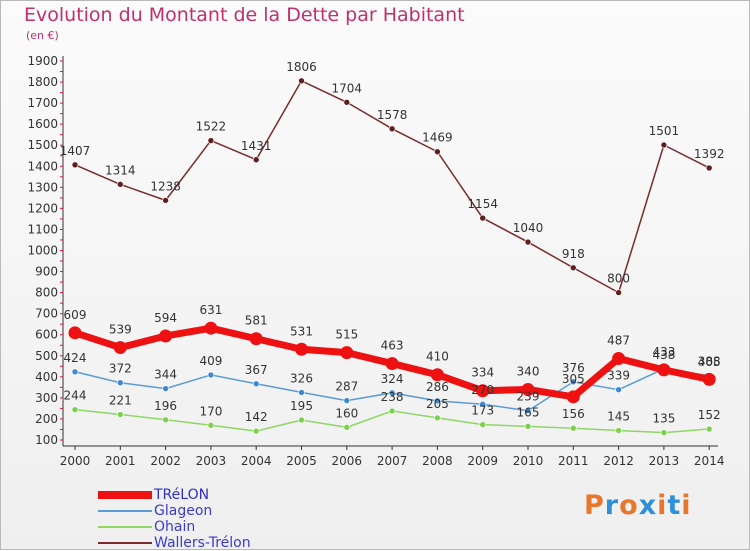  Describe the element at coordinates (664, 131) in the screenshot. I see `data-label-wallers-tr-lon: 1501` at that location.